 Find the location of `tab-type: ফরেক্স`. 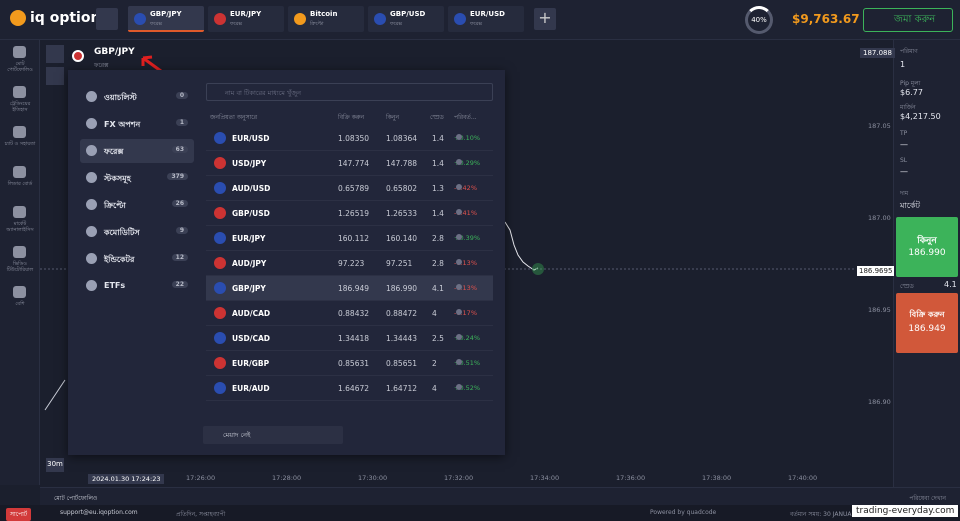

tab-type: ফরেক্স is located at coordinates (476, 24).